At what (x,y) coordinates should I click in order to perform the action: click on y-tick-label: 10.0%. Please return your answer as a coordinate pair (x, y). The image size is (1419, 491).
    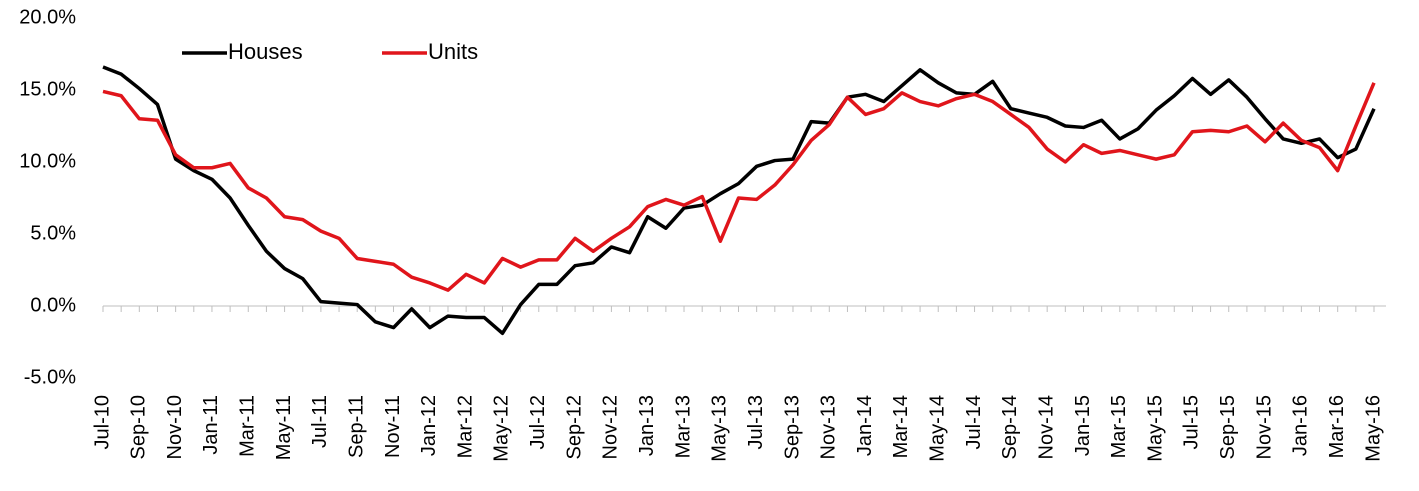
    Looking at the image, I should click on (47, 161).